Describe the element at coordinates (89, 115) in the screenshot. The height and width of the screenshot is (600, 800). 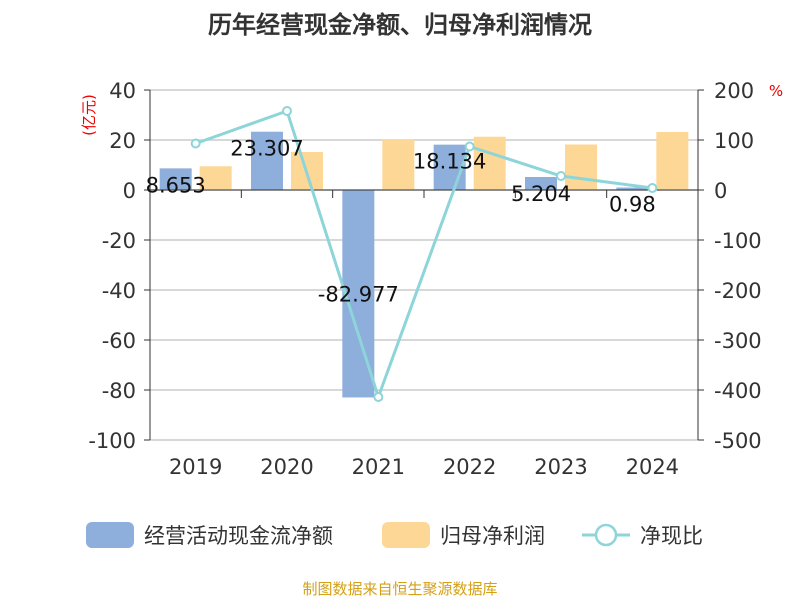
I see `left-axis-unit: (亿元)` at that location.